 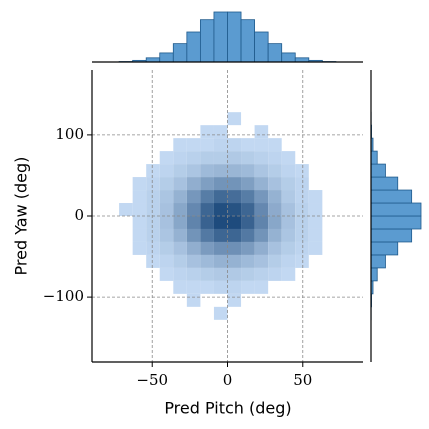 What do you see at coordinates (302, 380) in the screenshot?
I see `x-tick-label: 50` at bounding box center [302, 380].